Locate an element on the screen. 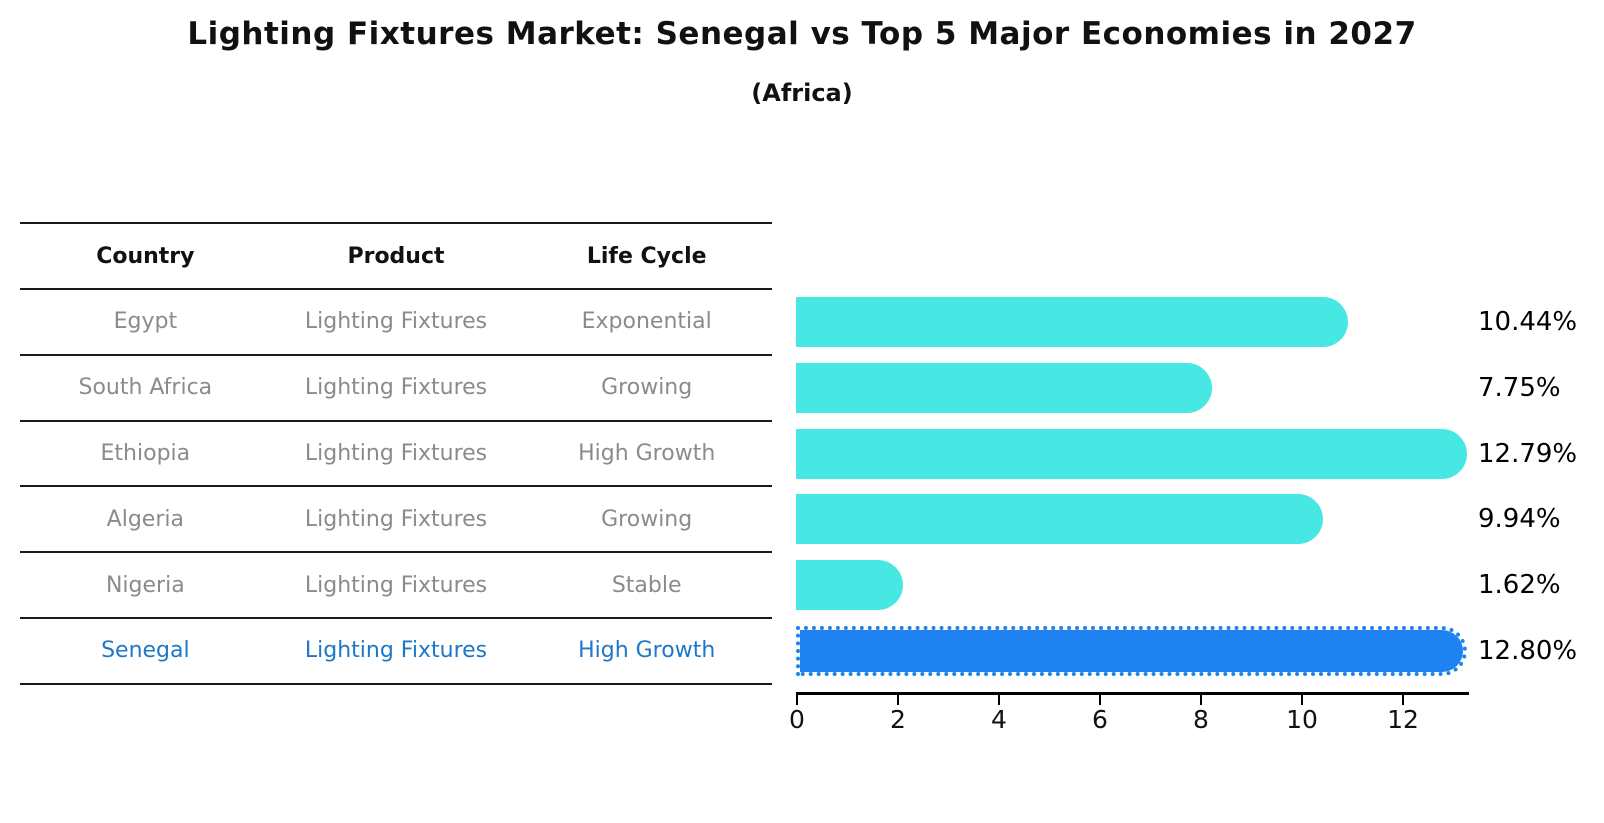  cell-lifecycle: Exponential is located at coordinates (646, 322).